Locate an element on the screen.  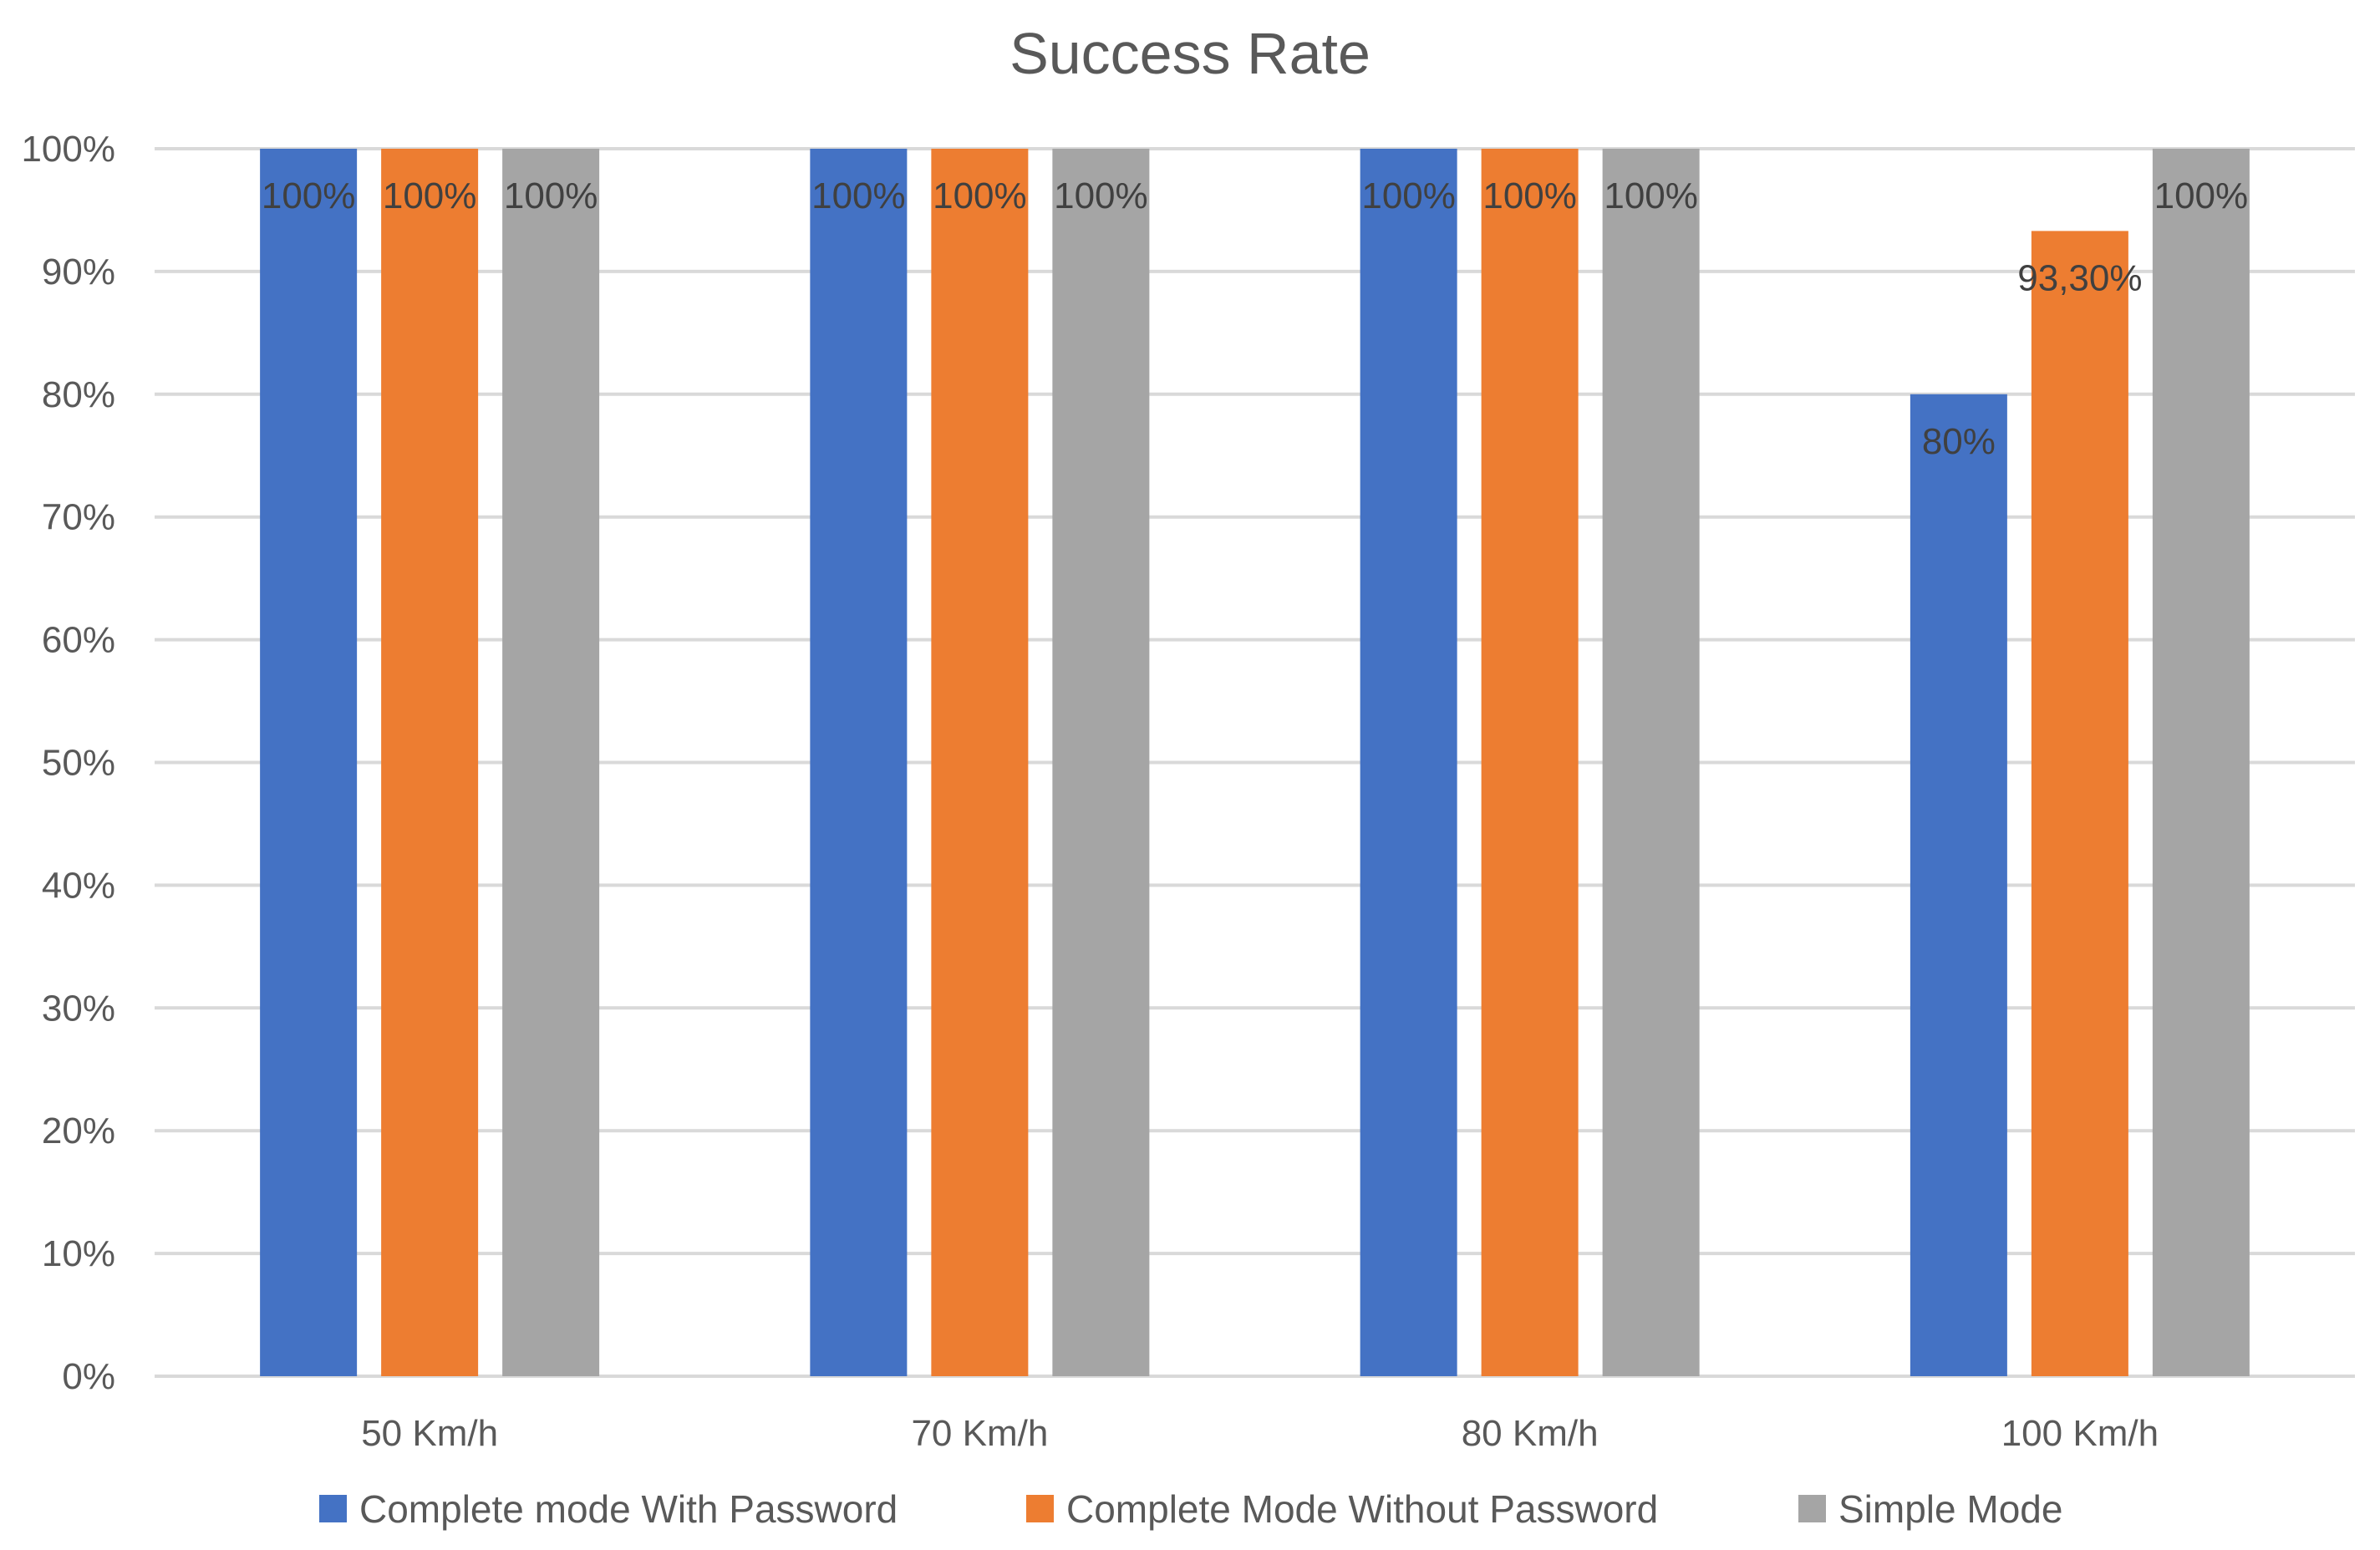
chart-title: Success Rate is located at coordinates (1190, 54).